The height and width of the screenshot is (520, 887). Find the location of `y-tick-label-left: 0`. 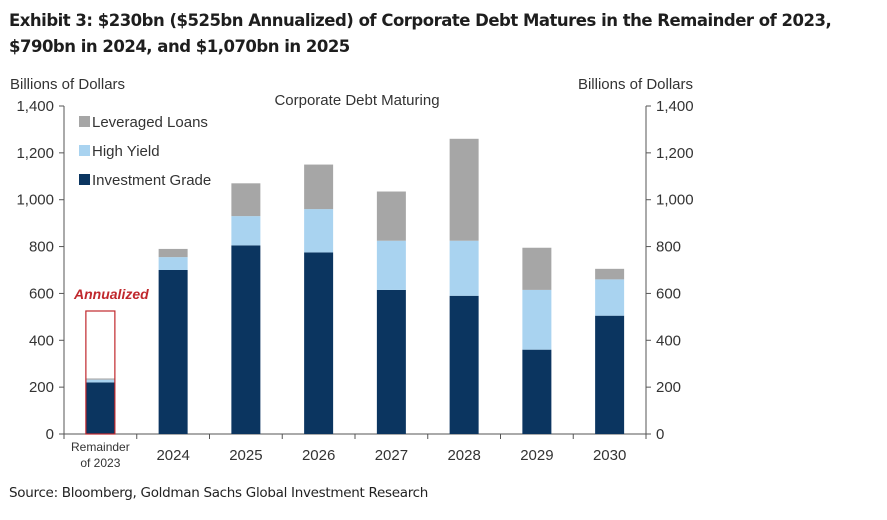

y-tick-label-left: 0 is located at coordinates (50, 434).